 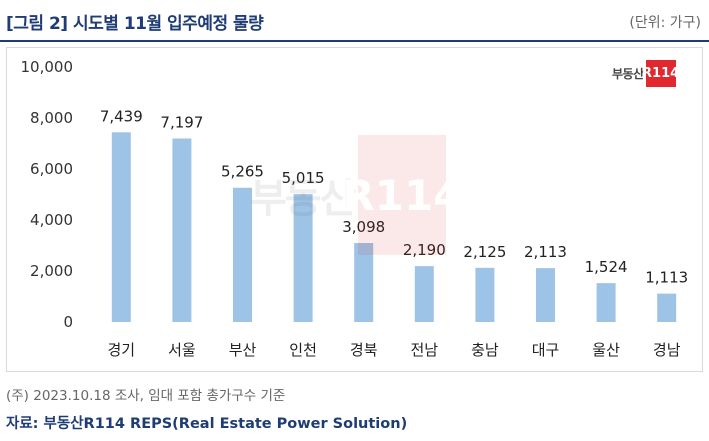 I want to click on data-label: 1,524, so click(x=606, y=267).